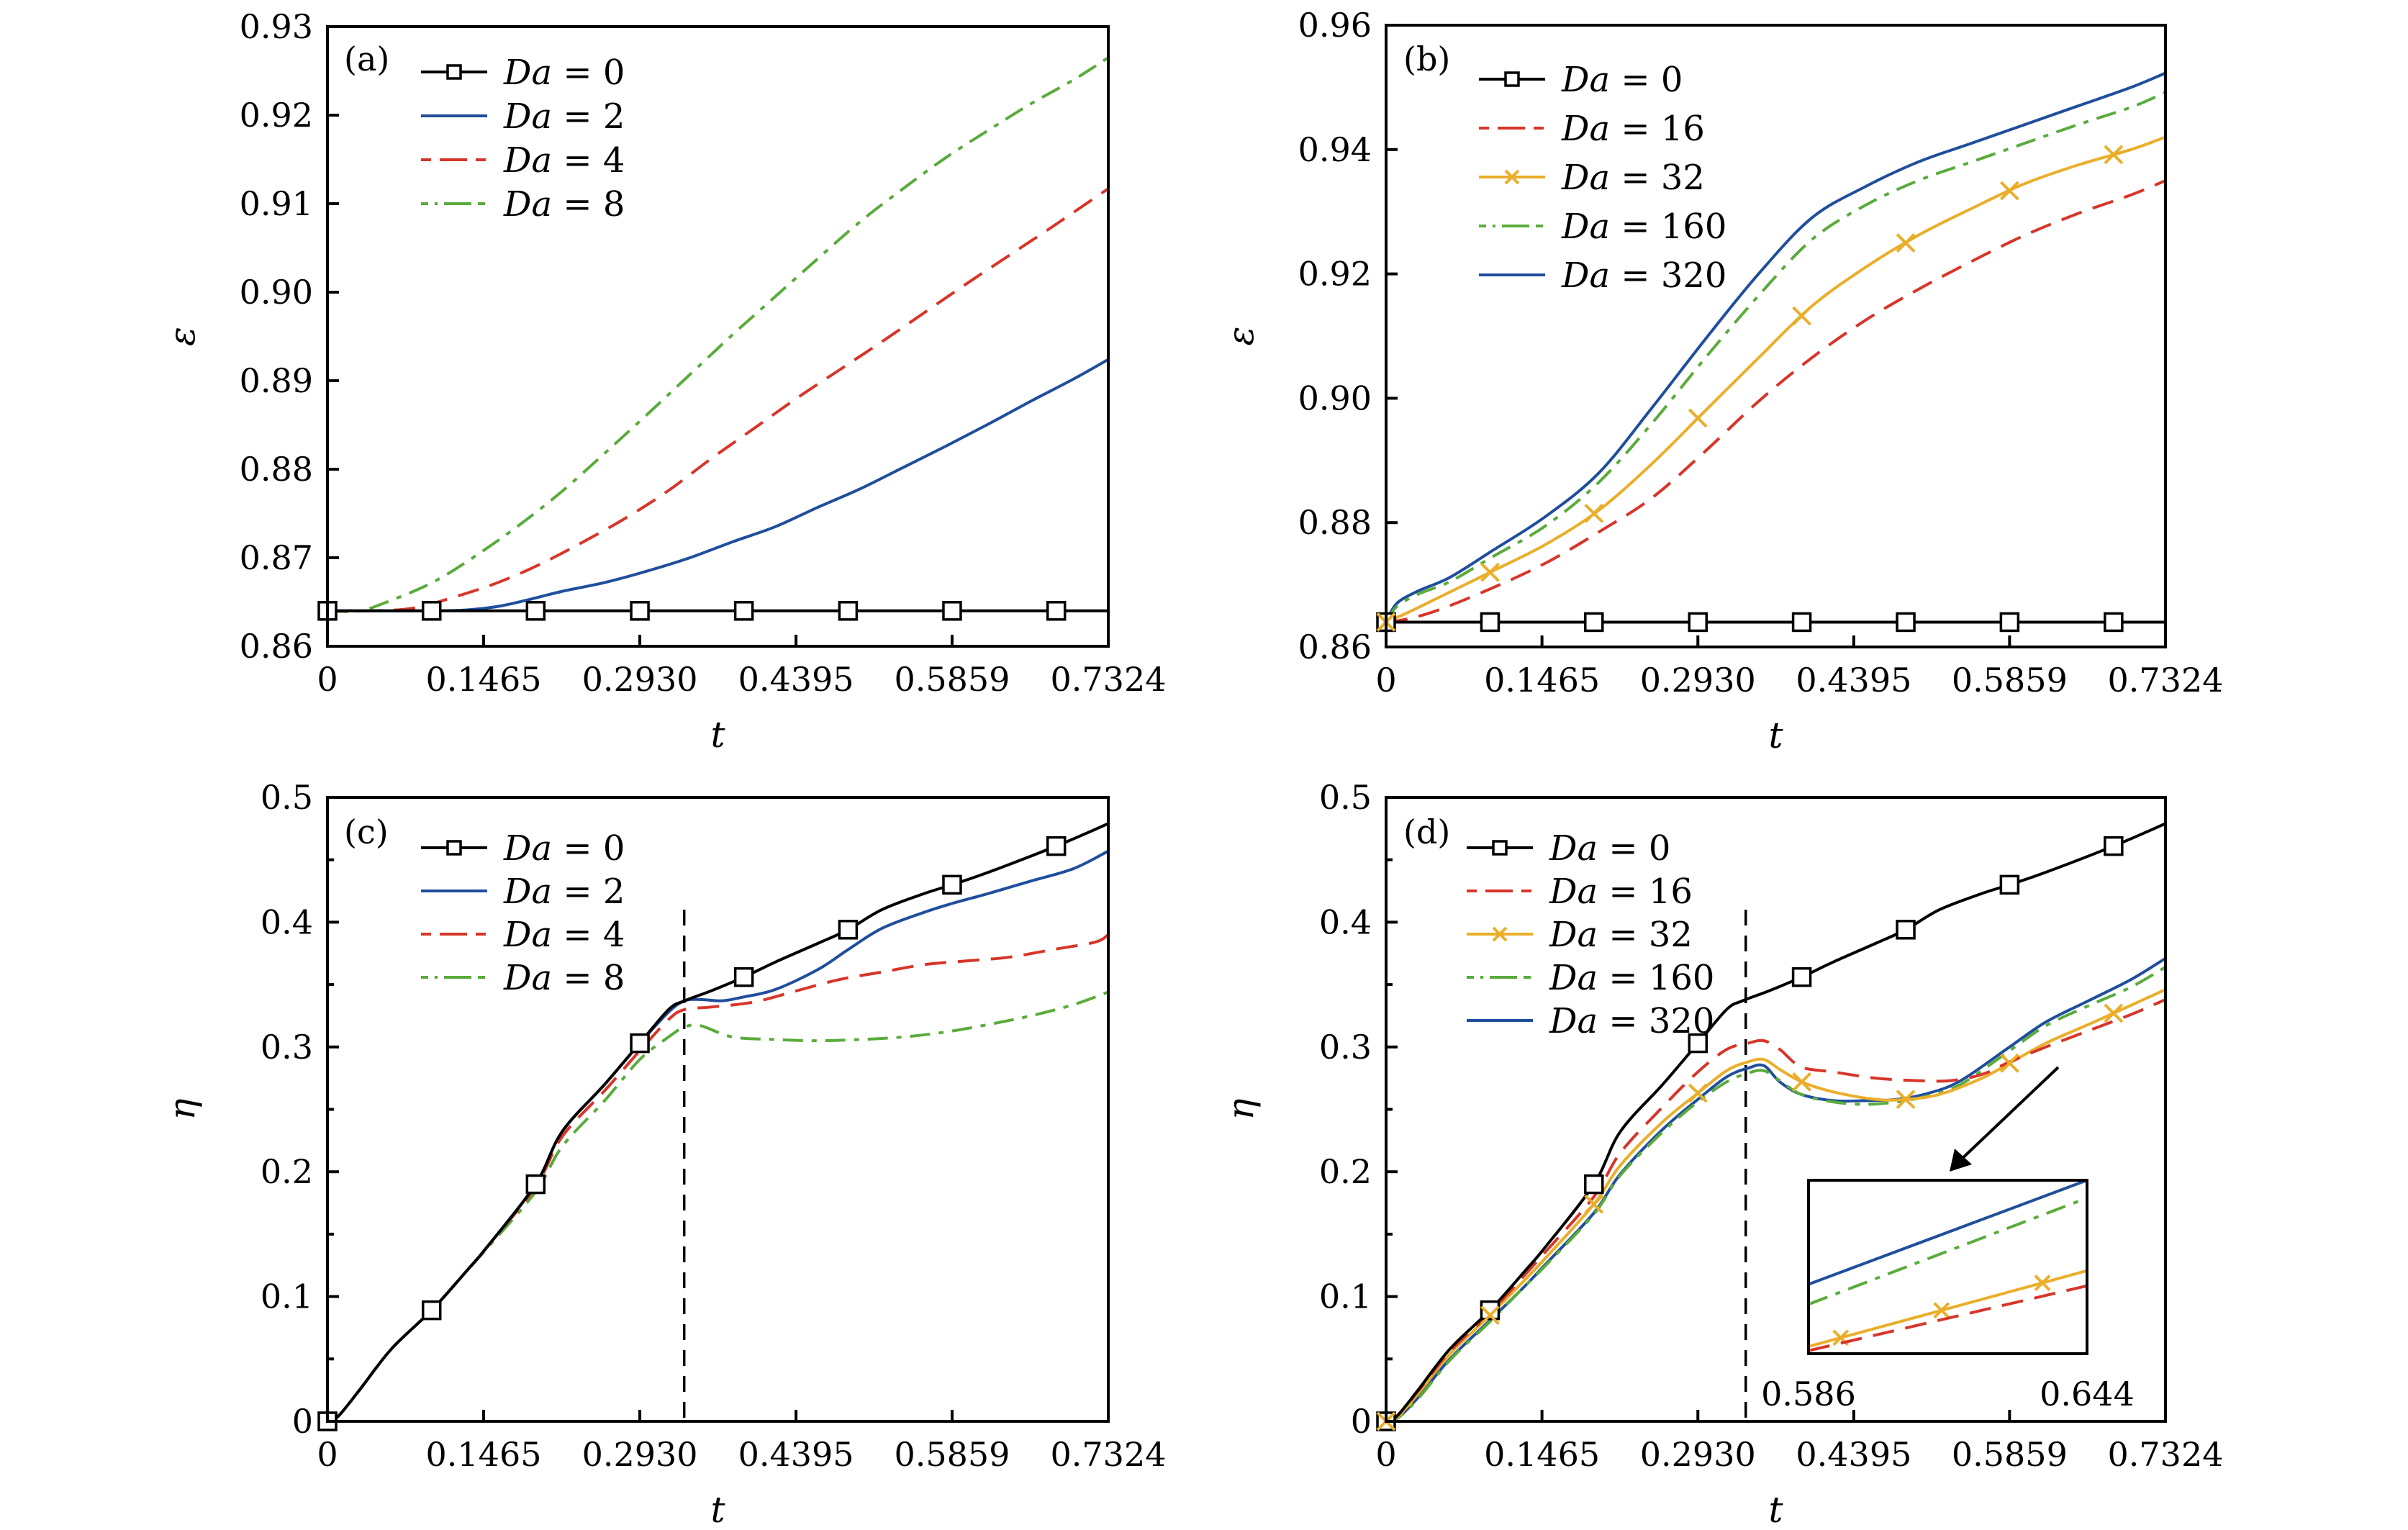  I want to click on legend-label-da-320: Da = 320, so click(1631, 1021).